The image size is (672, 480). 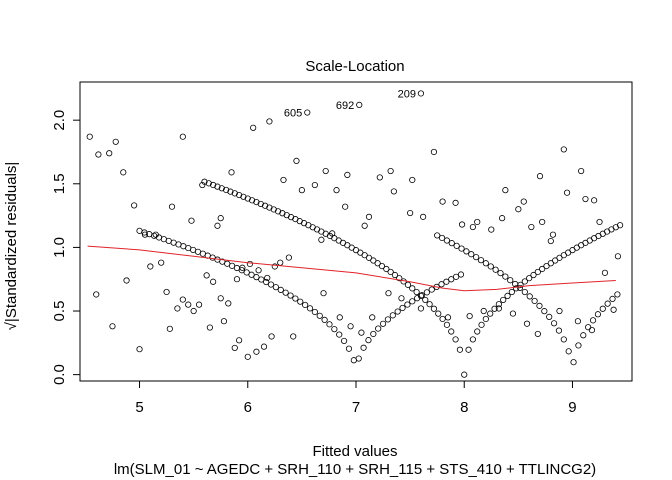 What do you see at coordinates (356, 407) in the screenshot?
I see `x-tick-label: 7` at bounding box center [356, 407].